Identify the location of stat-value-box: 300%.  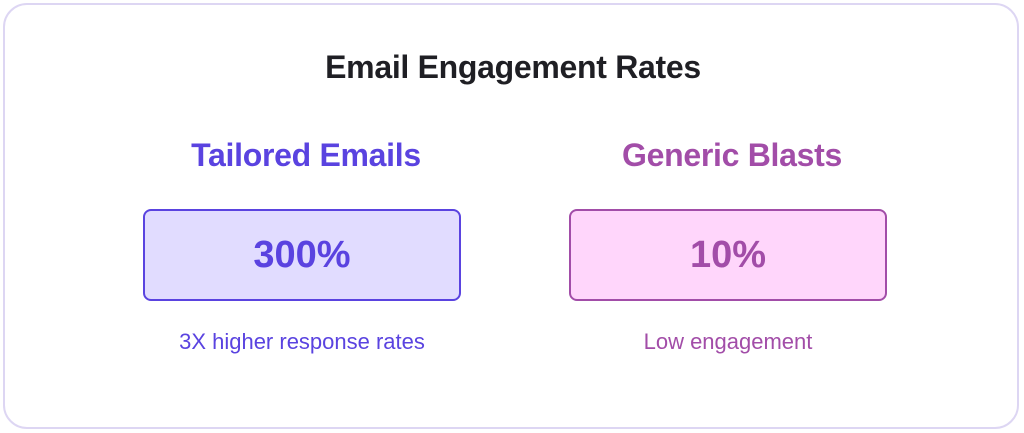
(302, 255).